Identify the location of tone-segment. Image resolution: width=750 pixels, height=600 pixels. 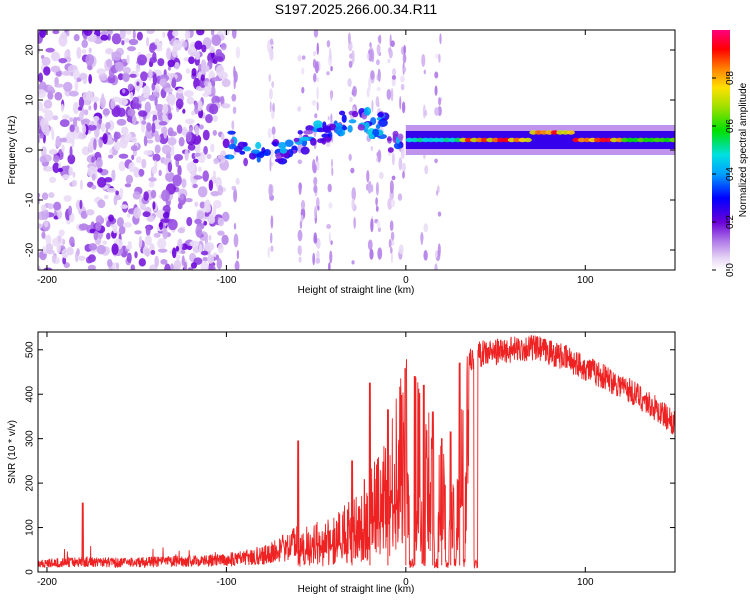
(672, 140).